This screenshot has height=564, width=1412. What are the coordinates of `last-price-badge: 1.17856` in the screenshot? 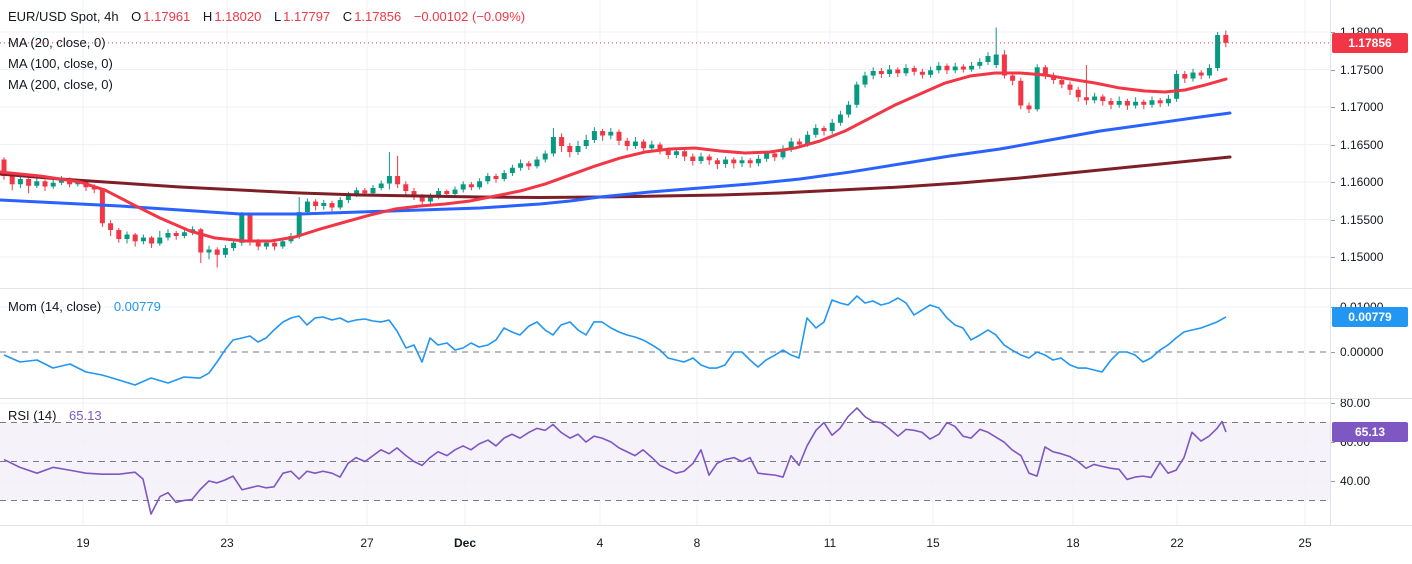 It's located at (1370, 43).